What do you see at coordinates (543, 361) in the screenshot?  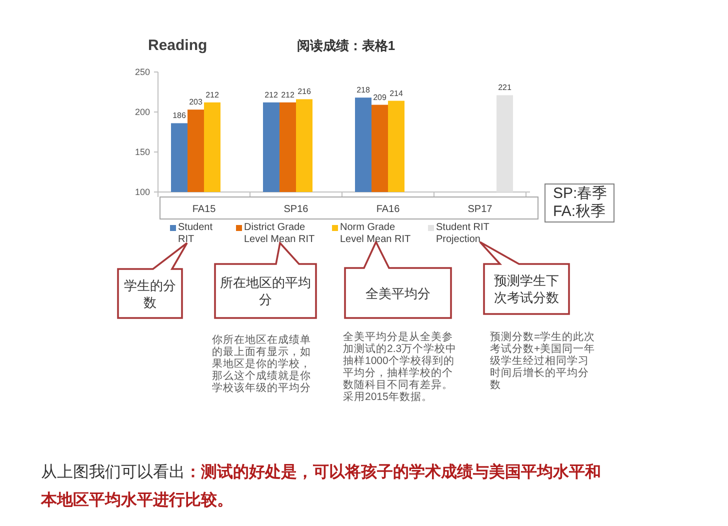 I see `annotation: 预测分数=学生的此次考试分数+美国同一年级学生经过相同学习时间后增长的平均分数` at bounding box center [543, 361].